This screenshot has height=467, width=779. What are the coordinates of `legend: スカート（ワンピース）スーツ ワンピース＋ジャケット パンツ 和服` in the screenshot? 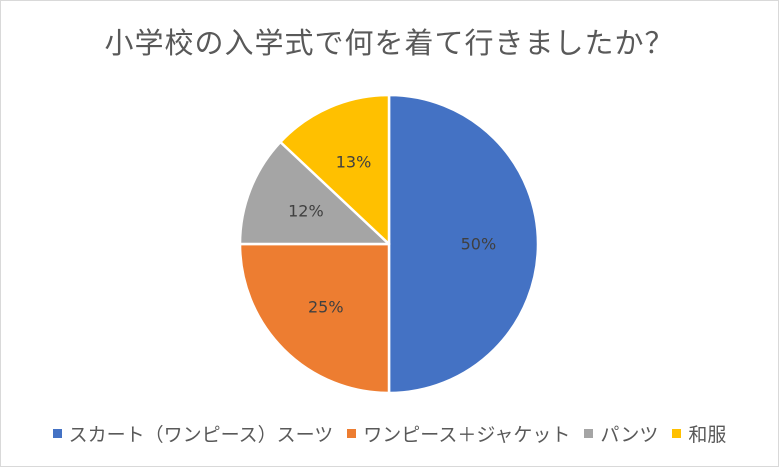 It's located at (389, 433).